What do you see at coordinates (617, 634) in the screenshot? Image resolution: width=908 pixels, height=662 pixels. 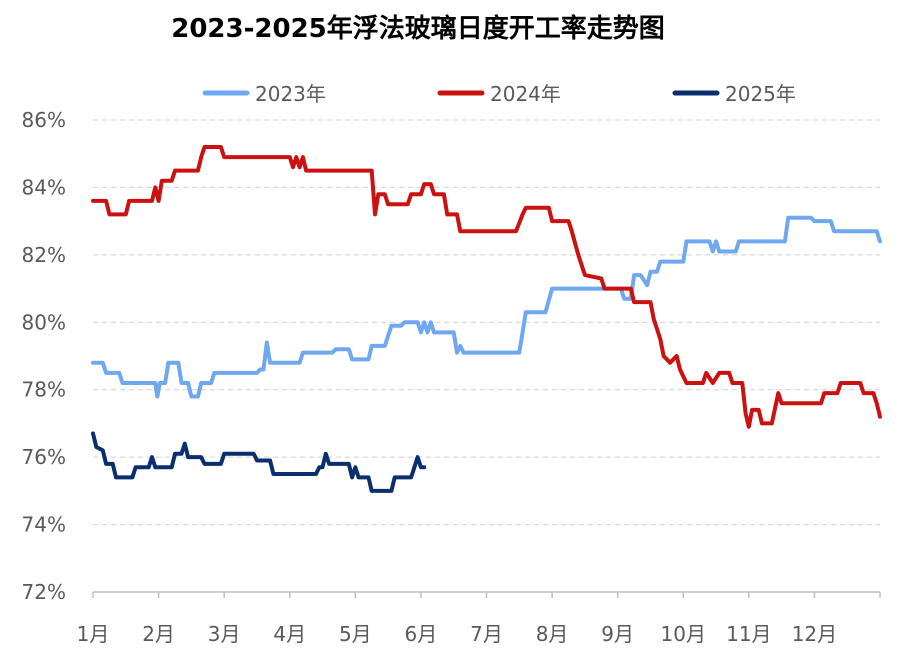 I see `x-tick-label: 9月` at bounding box center [617, 634].